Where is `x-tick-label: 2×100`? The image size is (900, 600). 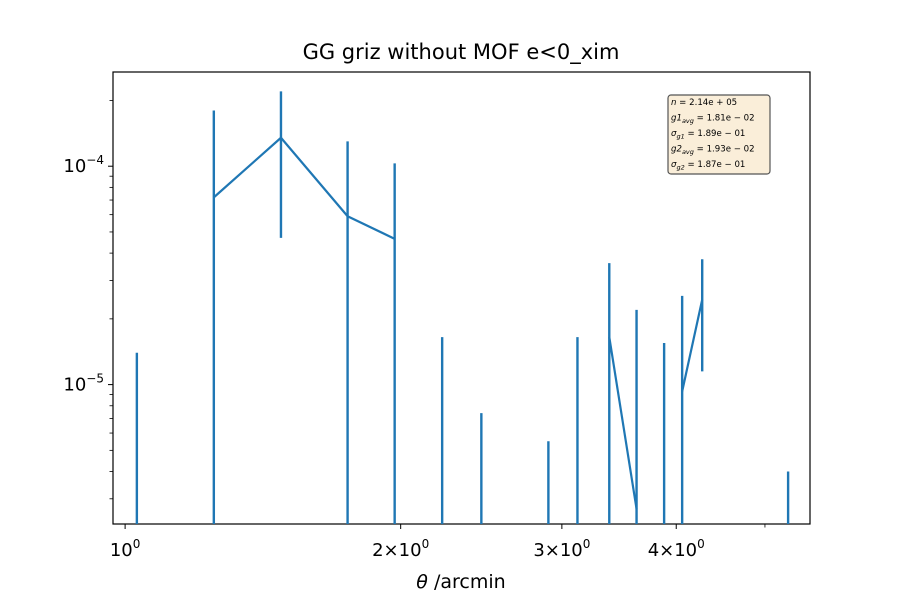 x-tick-label: 2×100 is located at coordinates (400, 549).